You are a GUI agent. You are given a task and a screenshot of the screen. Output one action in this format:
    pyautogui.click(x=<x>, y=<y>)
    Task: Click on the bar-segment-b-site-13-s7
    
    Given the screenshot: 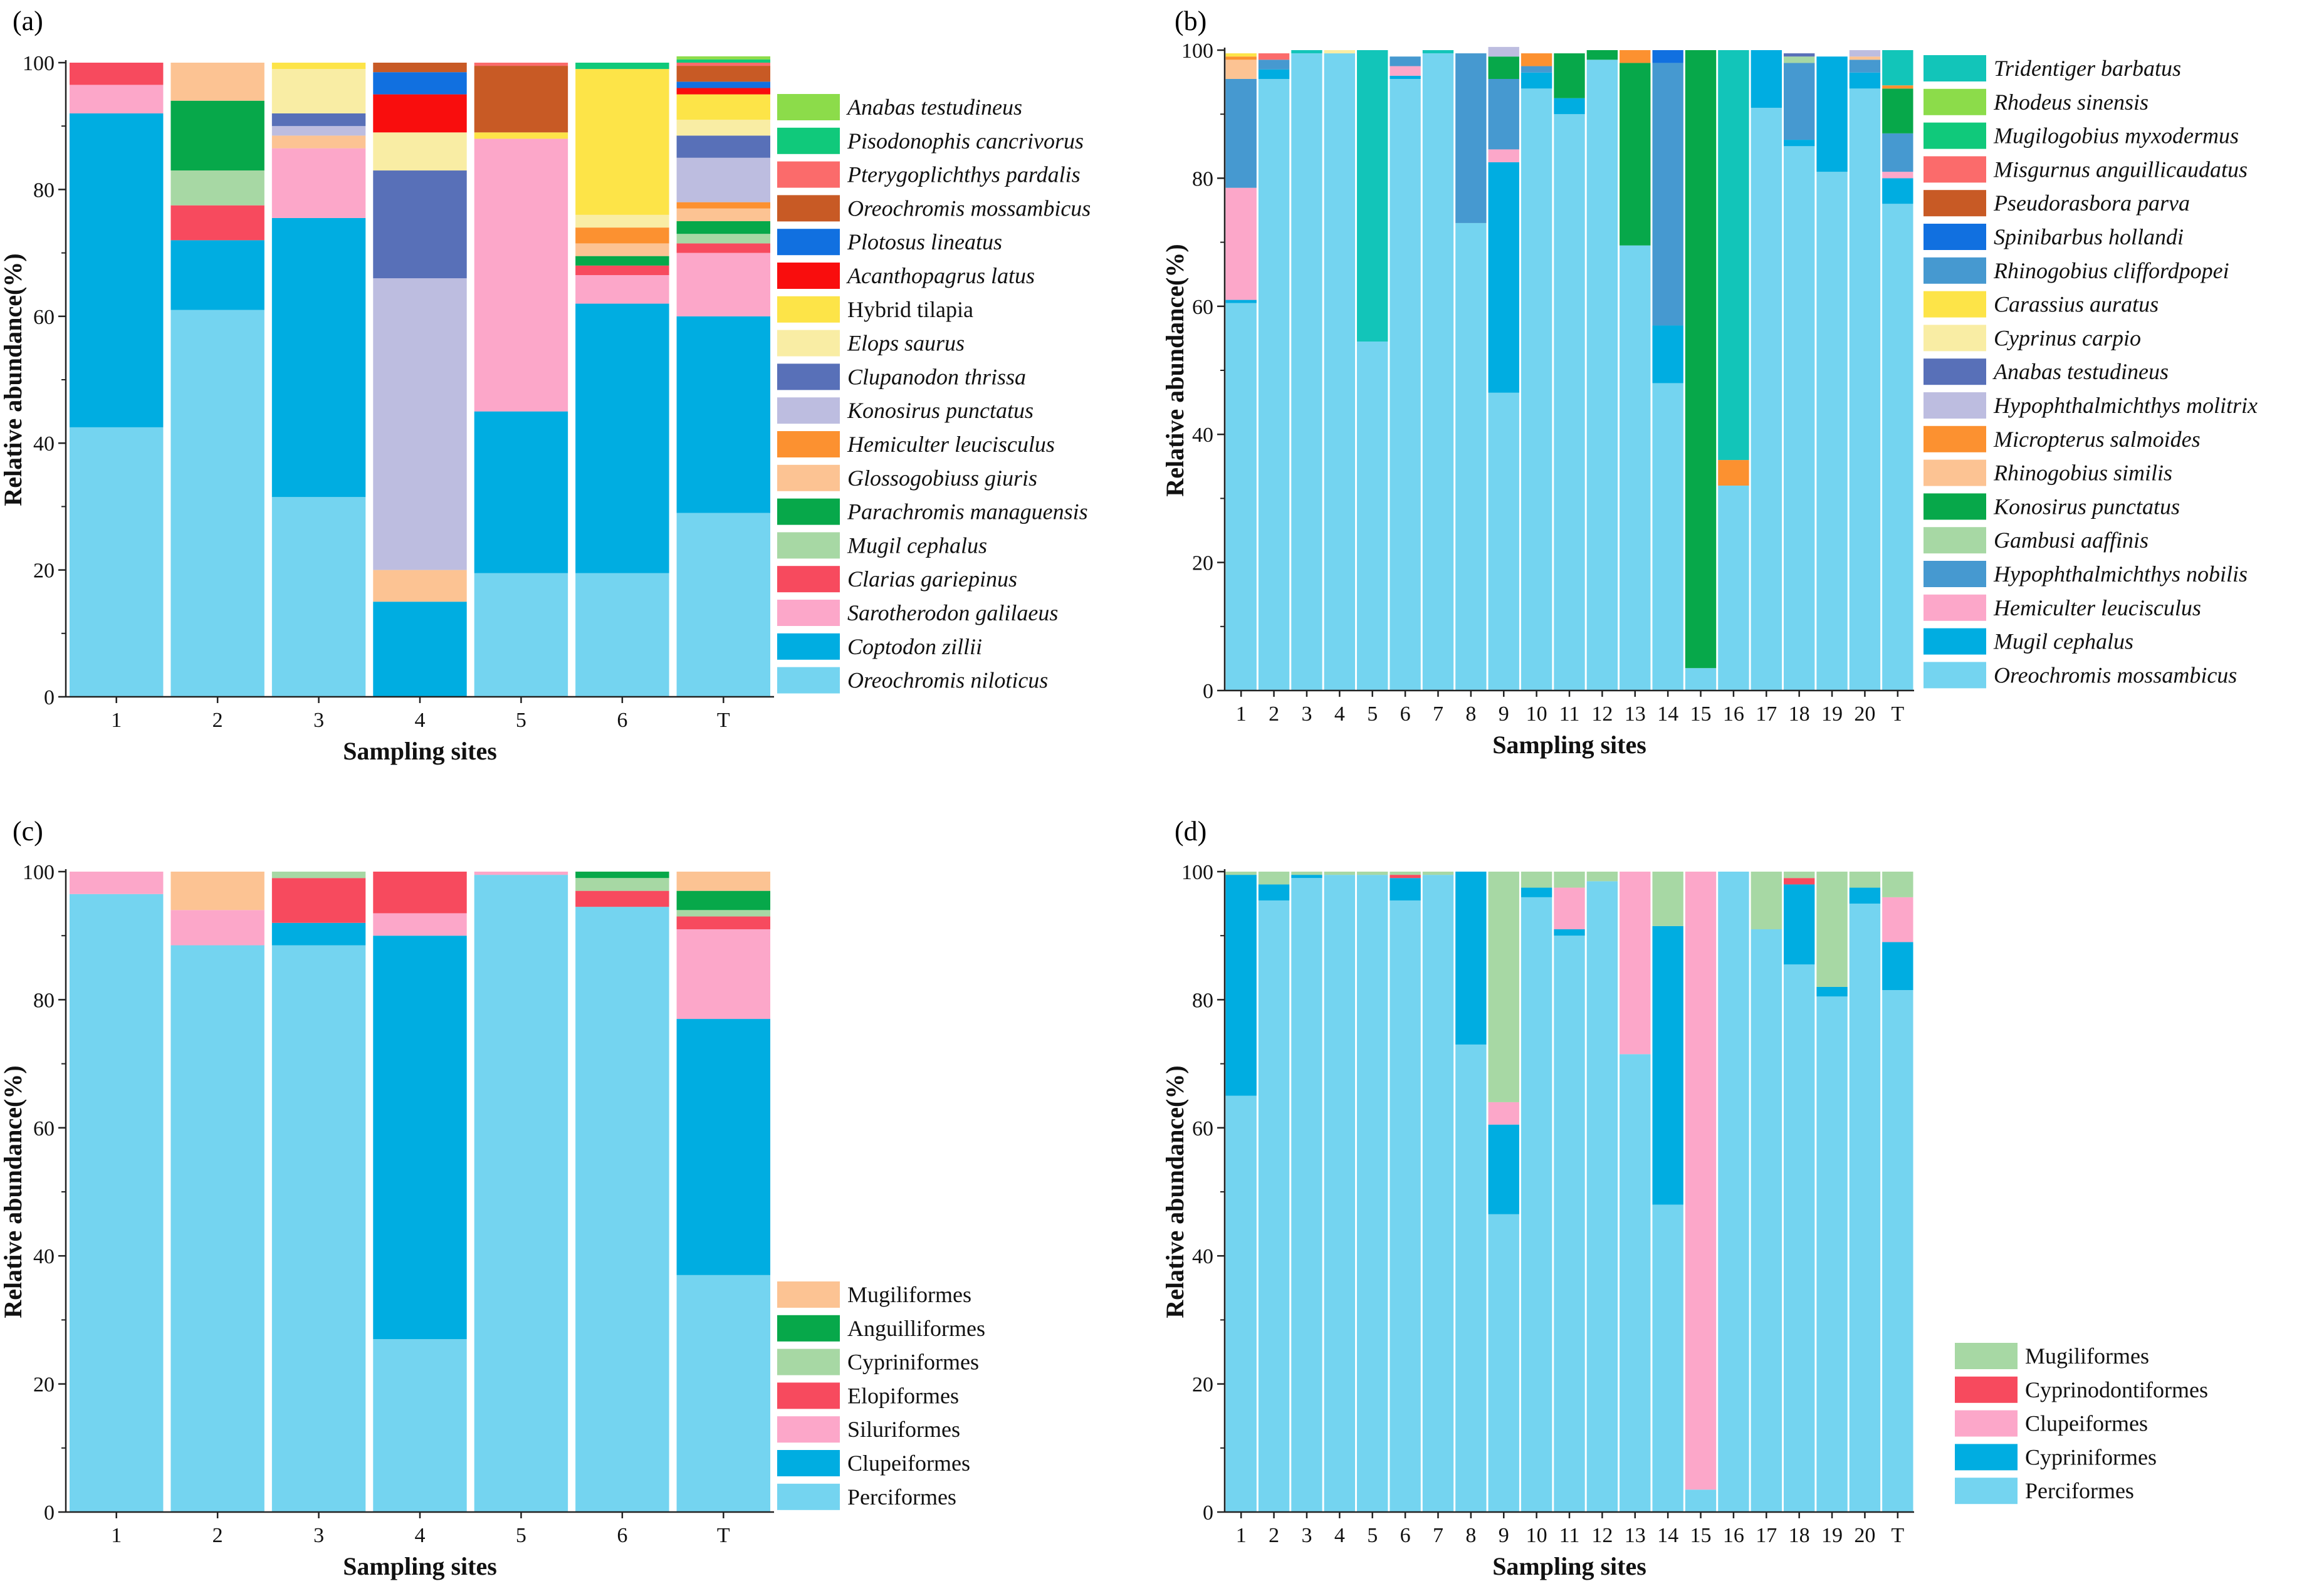 What is the action you would take?
    pyautogui.click(x=1635, y=57)
    